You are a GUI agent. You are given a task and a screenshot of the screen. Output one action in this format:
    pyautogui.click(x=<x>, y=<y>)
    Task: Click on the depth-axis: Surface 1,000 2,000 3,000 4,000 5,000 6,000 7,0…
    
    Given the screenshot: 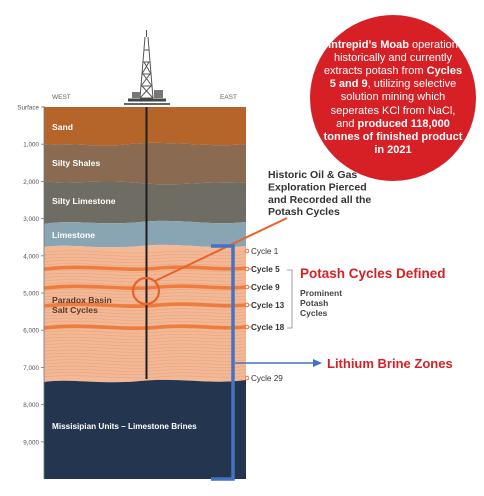 What is the action you would take?
    pyautogui.click(x=31, y=292)
    